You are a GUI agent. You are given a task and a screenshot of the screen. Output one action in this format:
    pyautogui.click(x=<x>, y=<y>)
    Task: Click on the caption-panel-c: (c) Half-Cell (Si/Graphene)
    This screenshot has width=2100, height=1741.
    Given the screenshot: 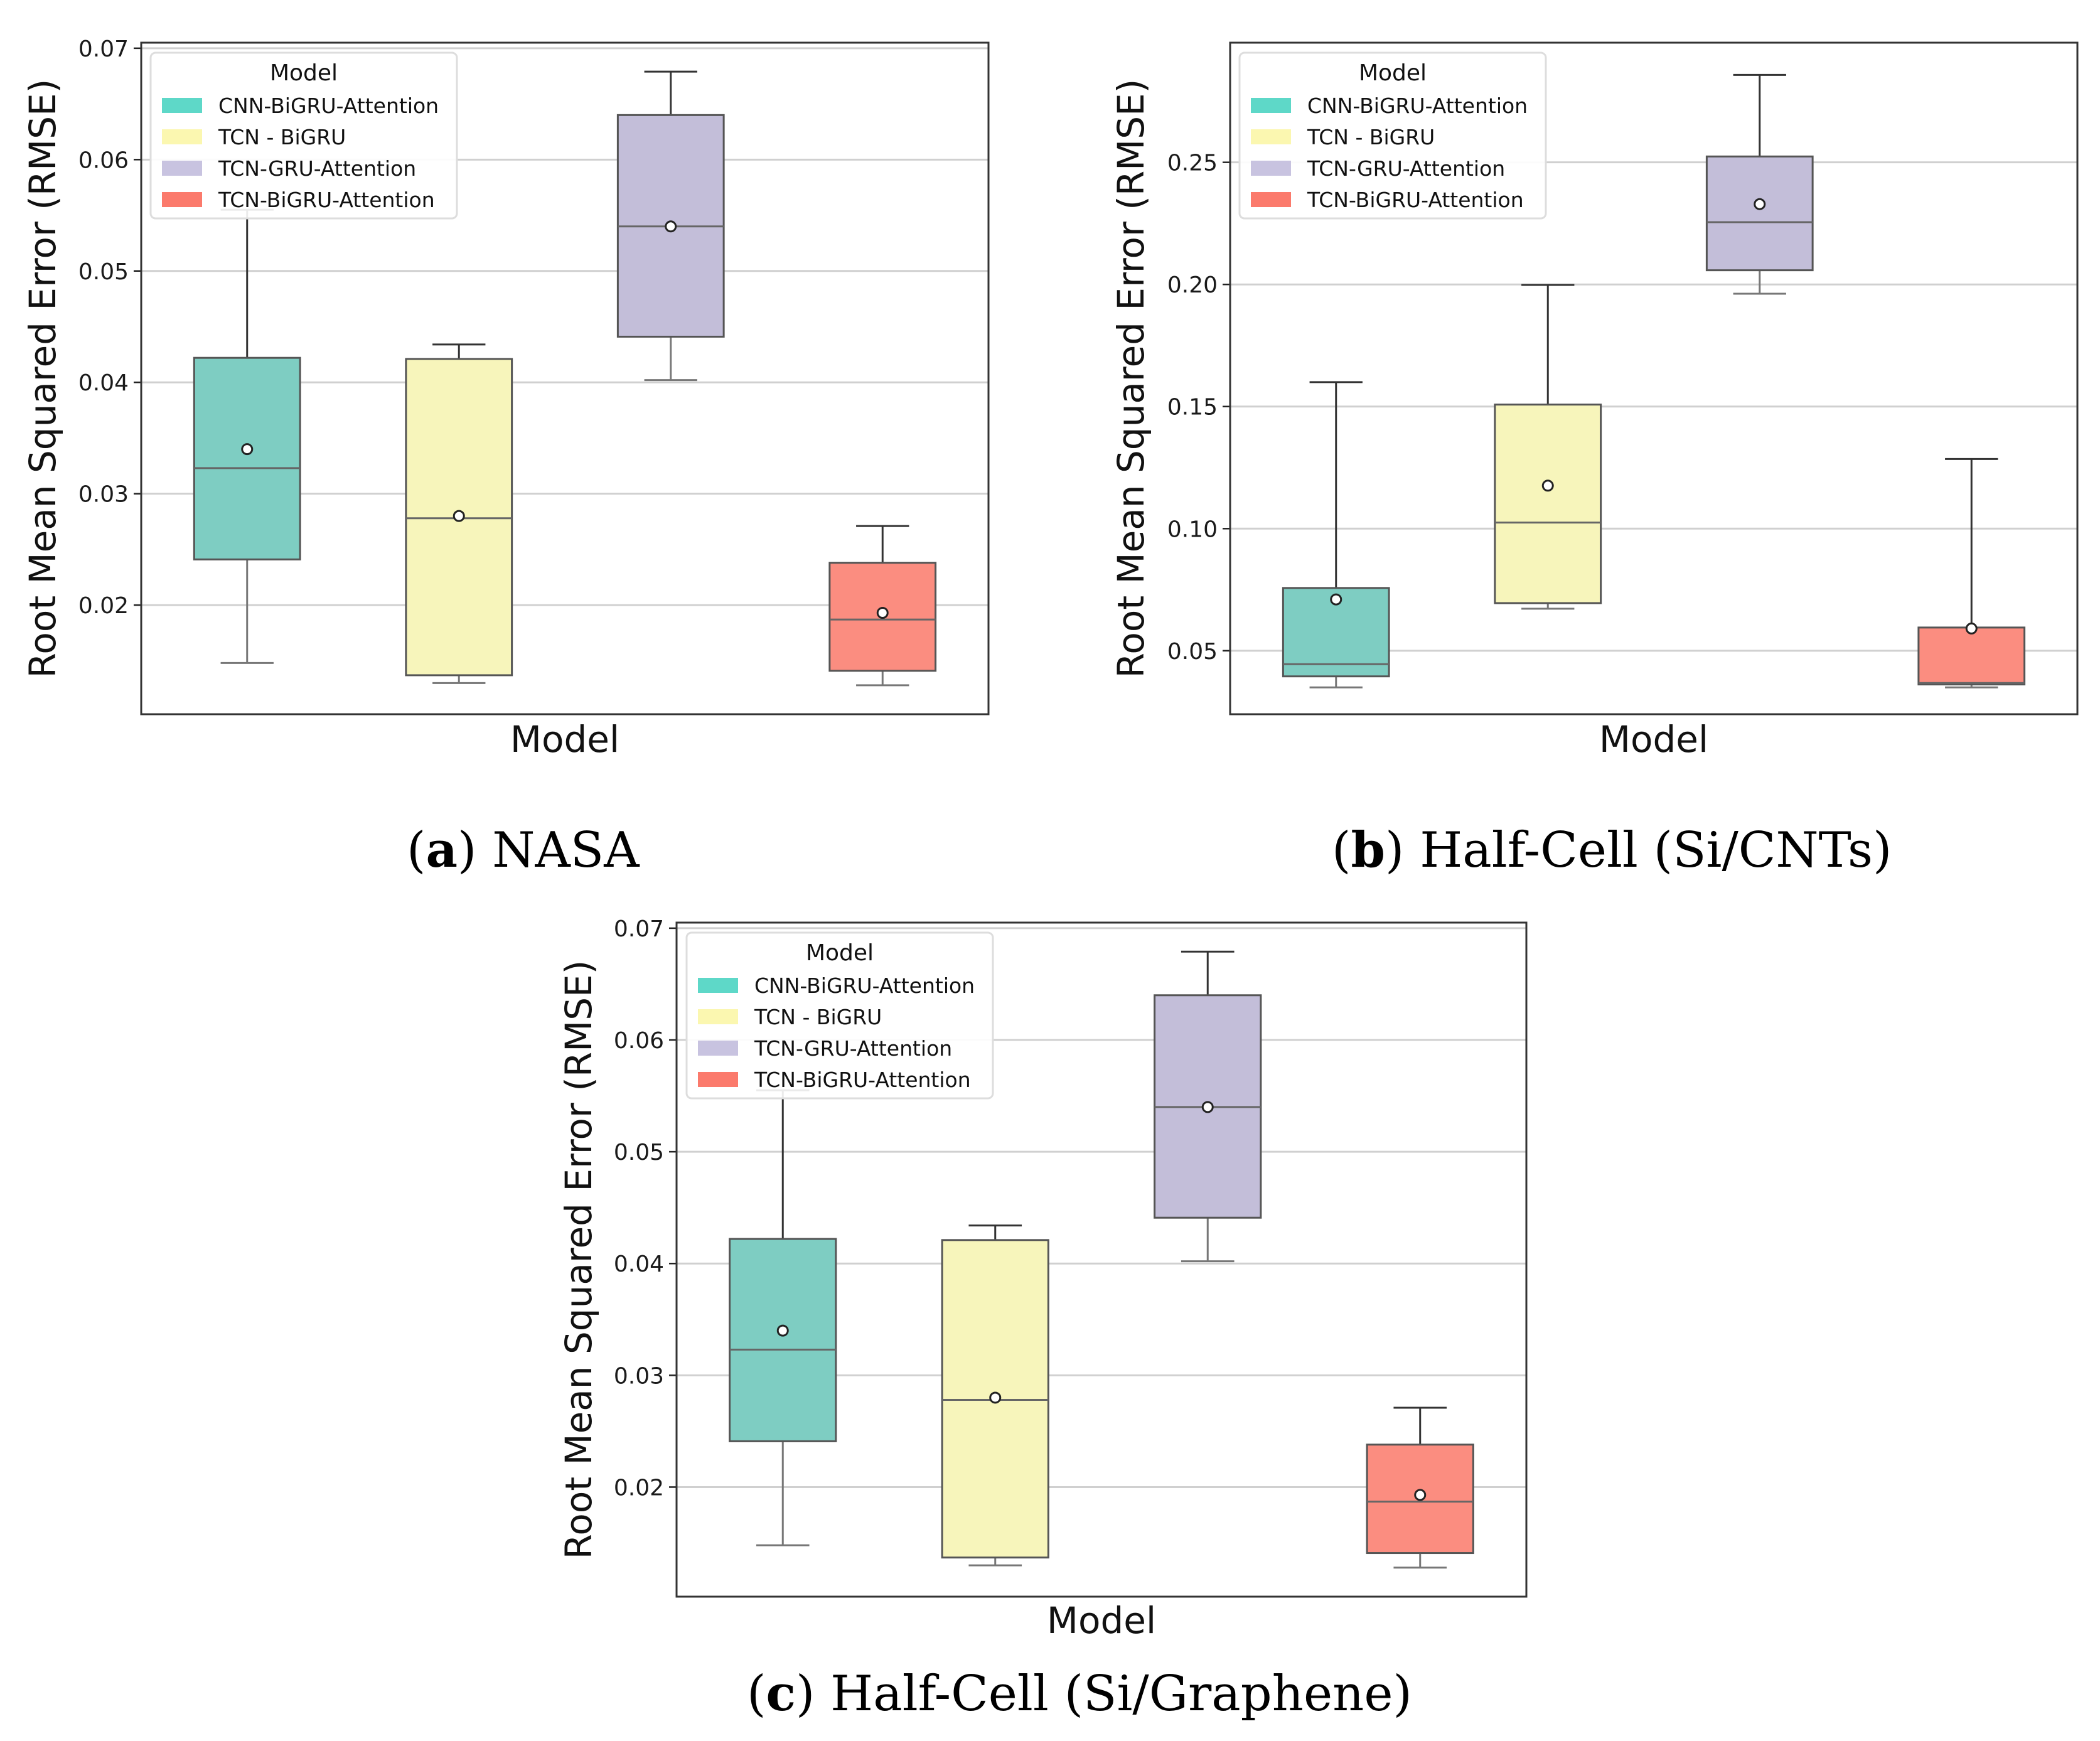 What is the action you would take?
    pyautogui.click(x=1079, y=1693)
    